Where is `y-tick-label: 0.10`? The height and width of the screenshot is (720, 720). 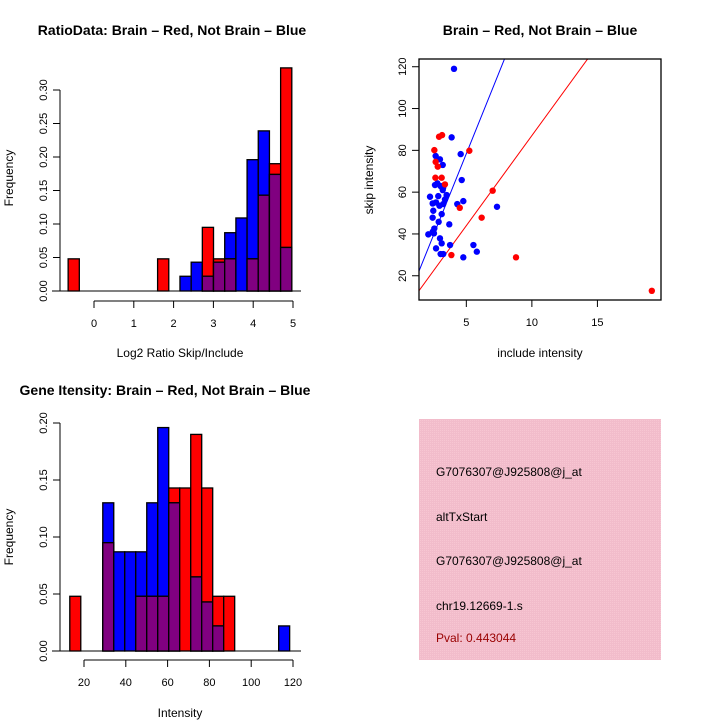
y-tick-label: 0.10 is located at coordinates (44, 536).